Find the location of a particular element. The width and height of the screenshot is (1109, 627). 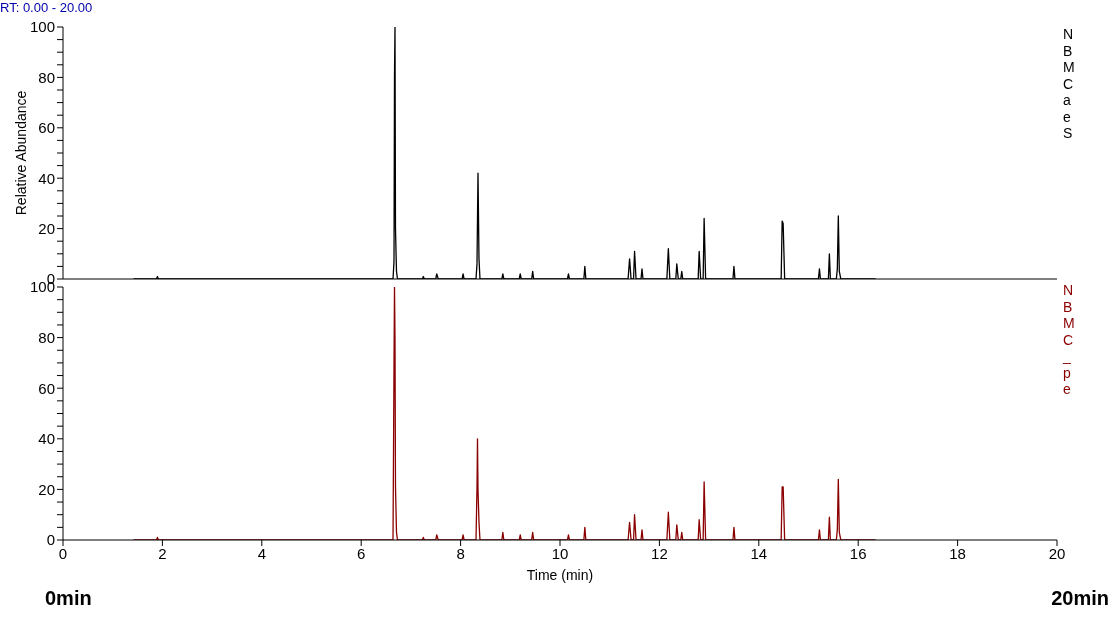

text: 20min is located at coordinates (1080, 598).